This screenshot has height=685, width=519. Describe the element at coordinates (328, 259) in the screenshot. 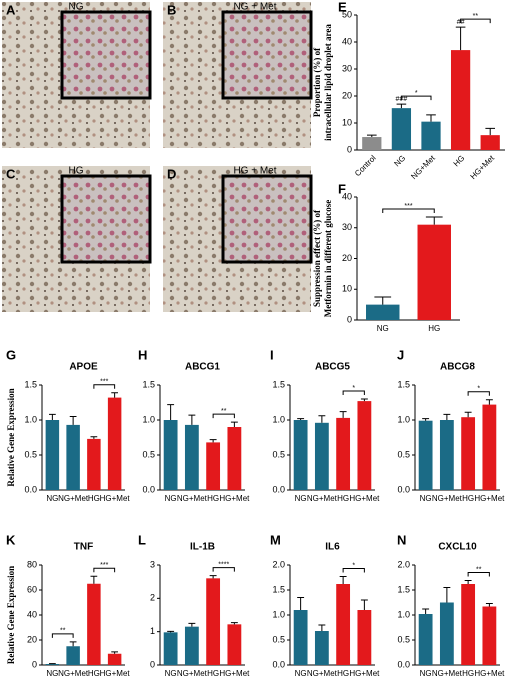

I see `y-axis-label: Metformin in different glucose` at that location.